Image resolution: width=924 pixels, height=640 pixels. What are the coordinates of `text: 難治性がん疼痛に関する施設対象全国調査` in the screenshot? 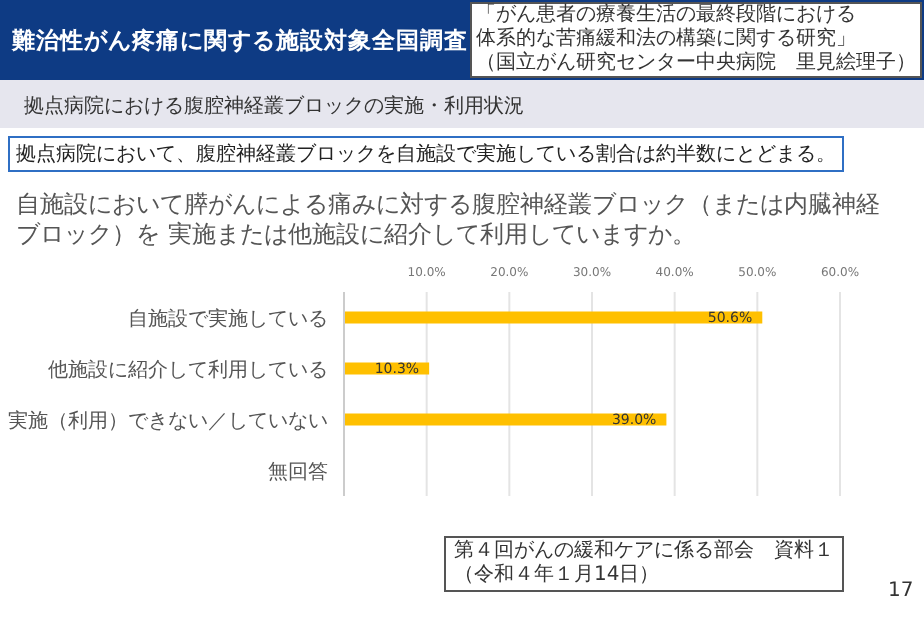 It's located at (240, 41).